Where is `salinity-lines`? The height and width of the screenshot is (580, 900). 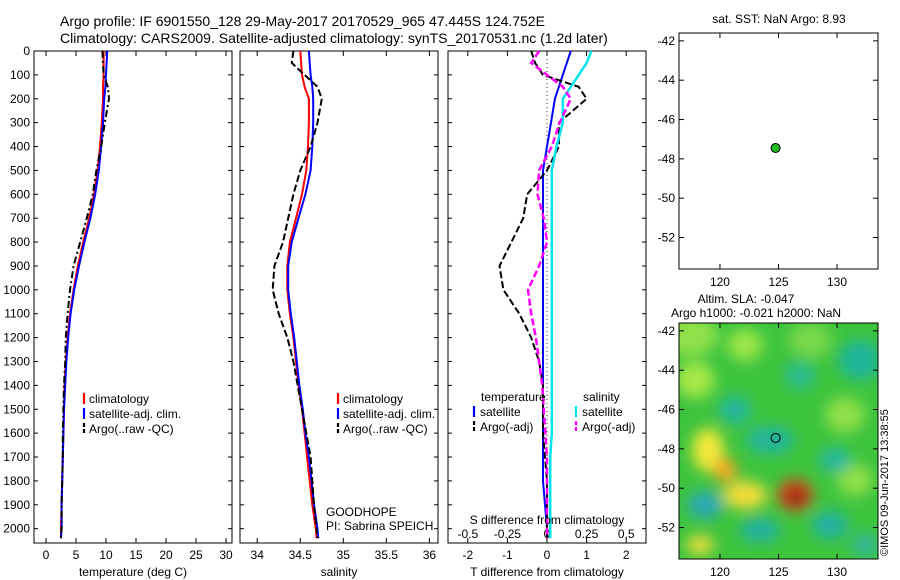
salinity-lines is located at coordinates (297, 294).